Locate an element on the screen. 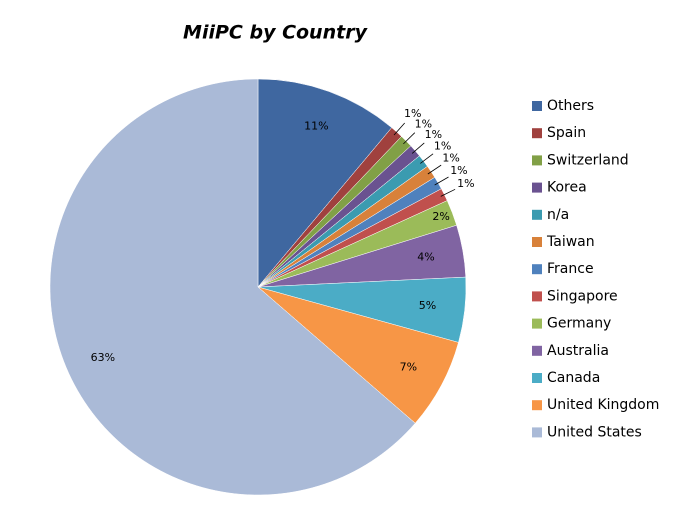 This screenshot has width=700, height=513. data-label: 4% is located at coordinates (425, 256).